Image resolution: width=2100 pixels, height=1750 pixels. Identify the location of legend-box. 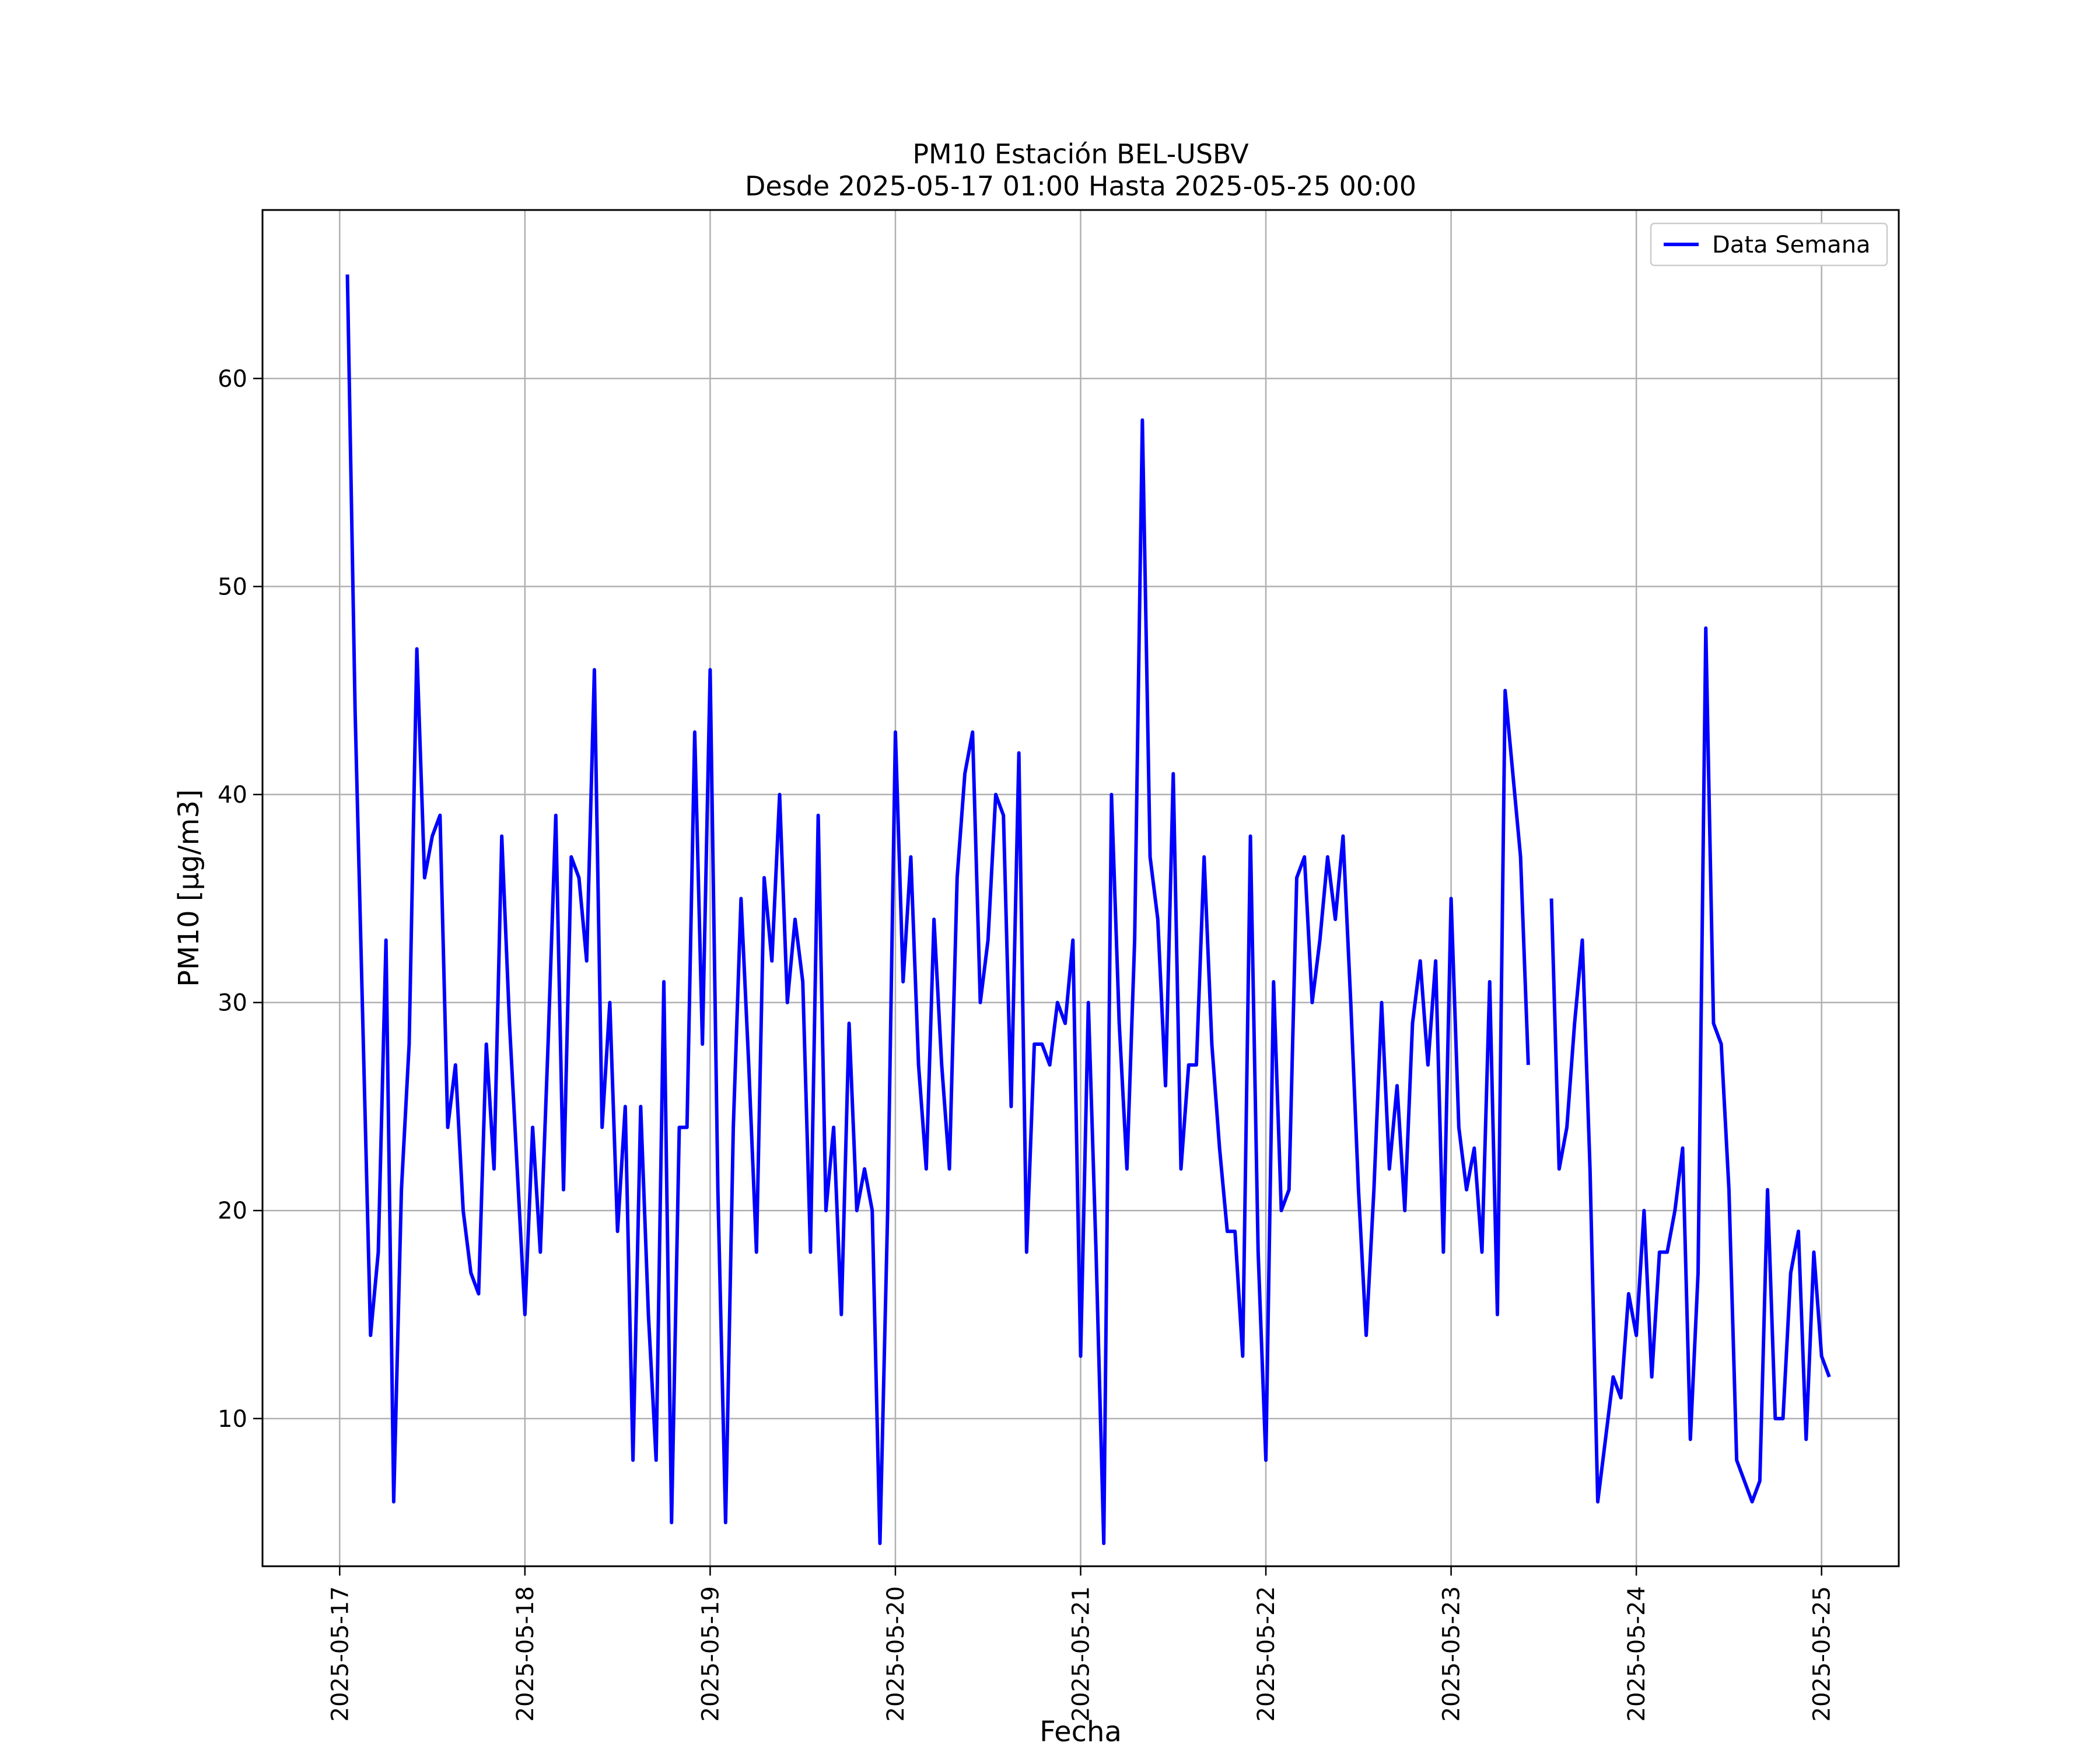
(1769, 244).